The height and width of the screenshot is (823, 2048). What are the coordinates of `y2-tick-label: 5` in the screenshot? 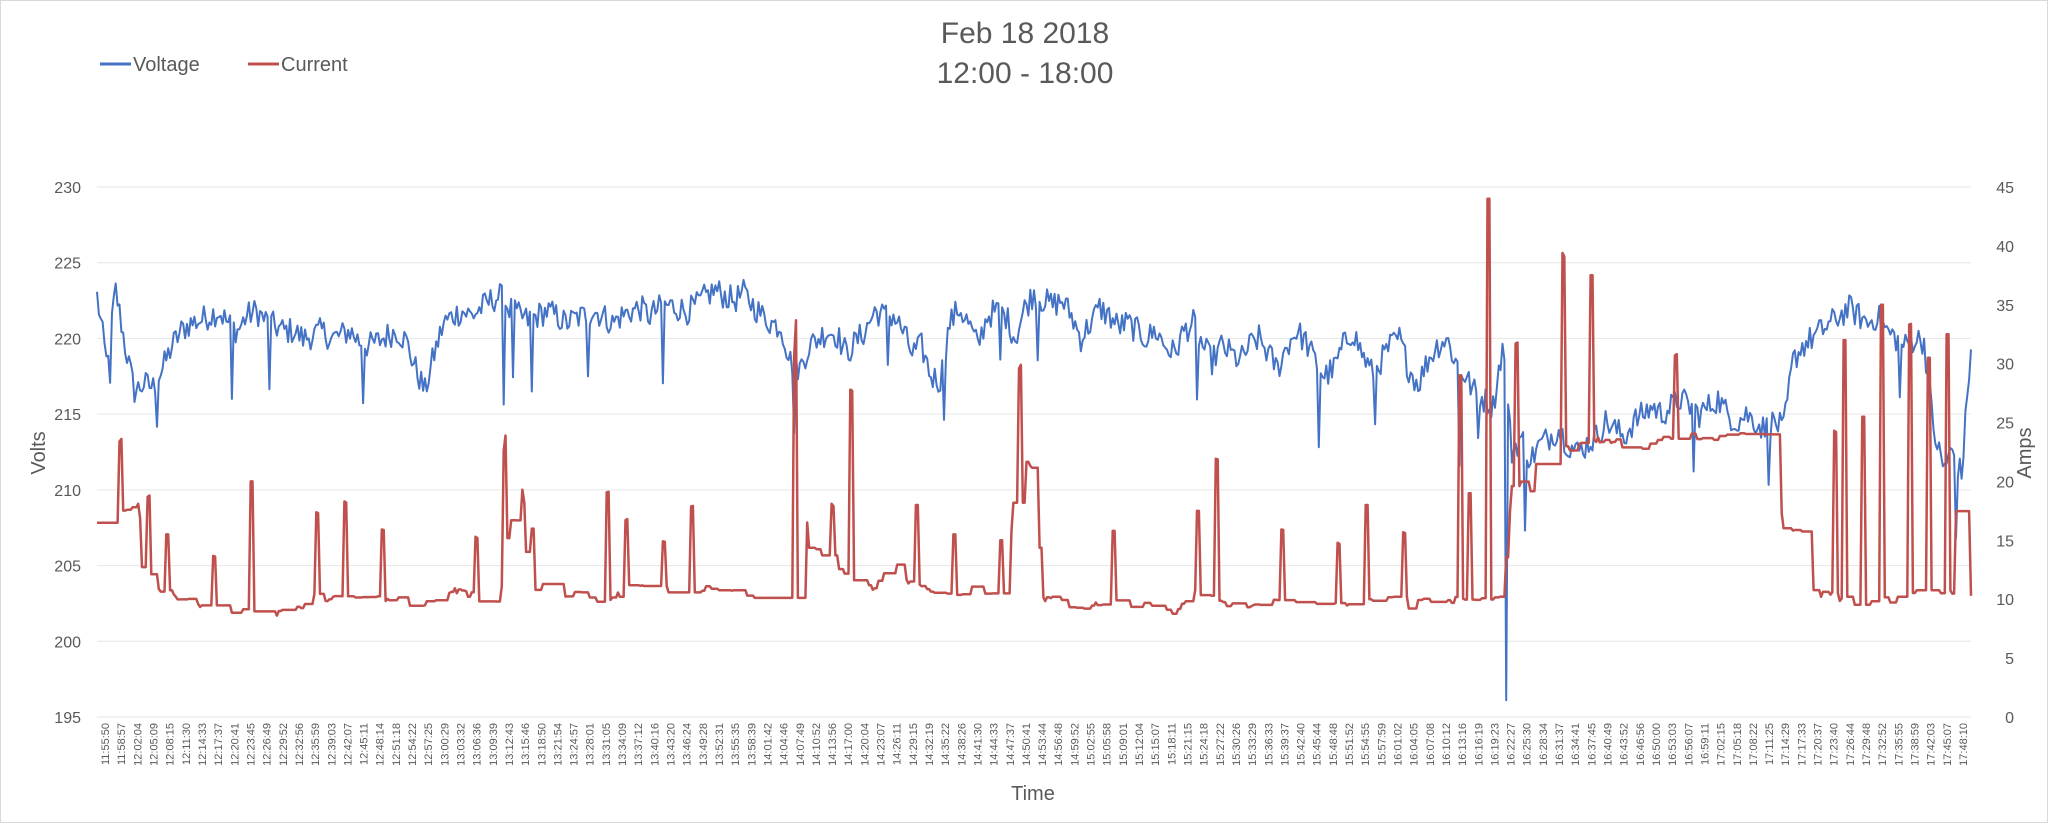 It's located at (2009, 659).